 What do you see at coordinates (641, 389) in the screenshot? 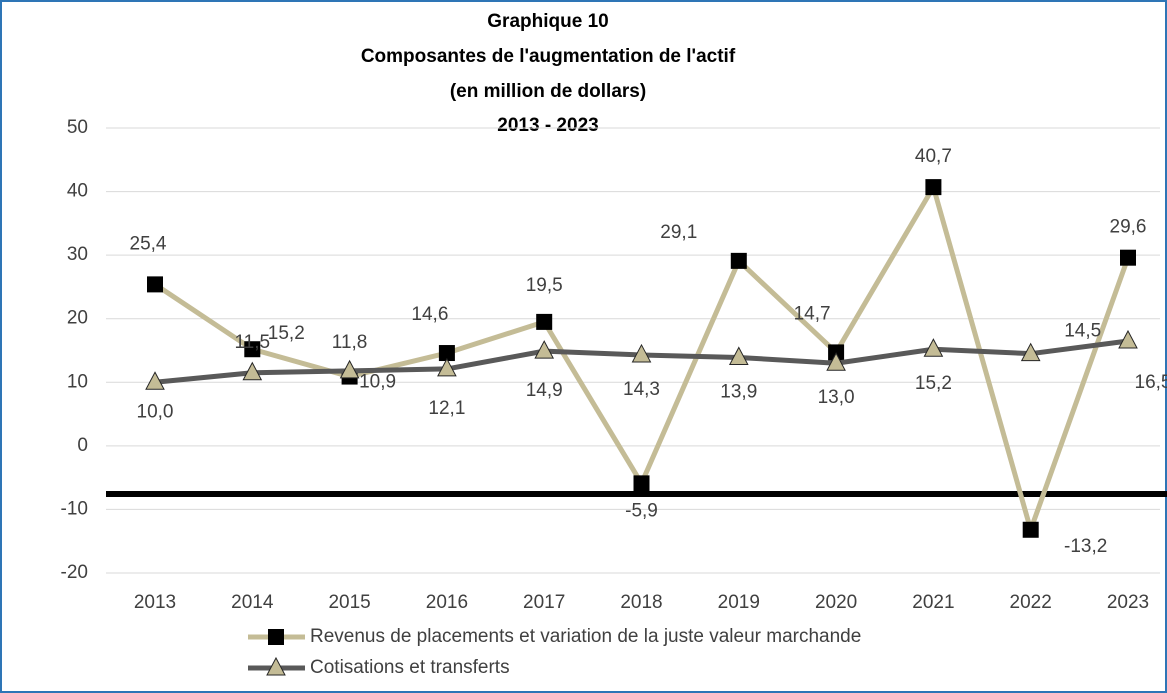
I see `data-label: 14,3` at bounding box center [641, 389].